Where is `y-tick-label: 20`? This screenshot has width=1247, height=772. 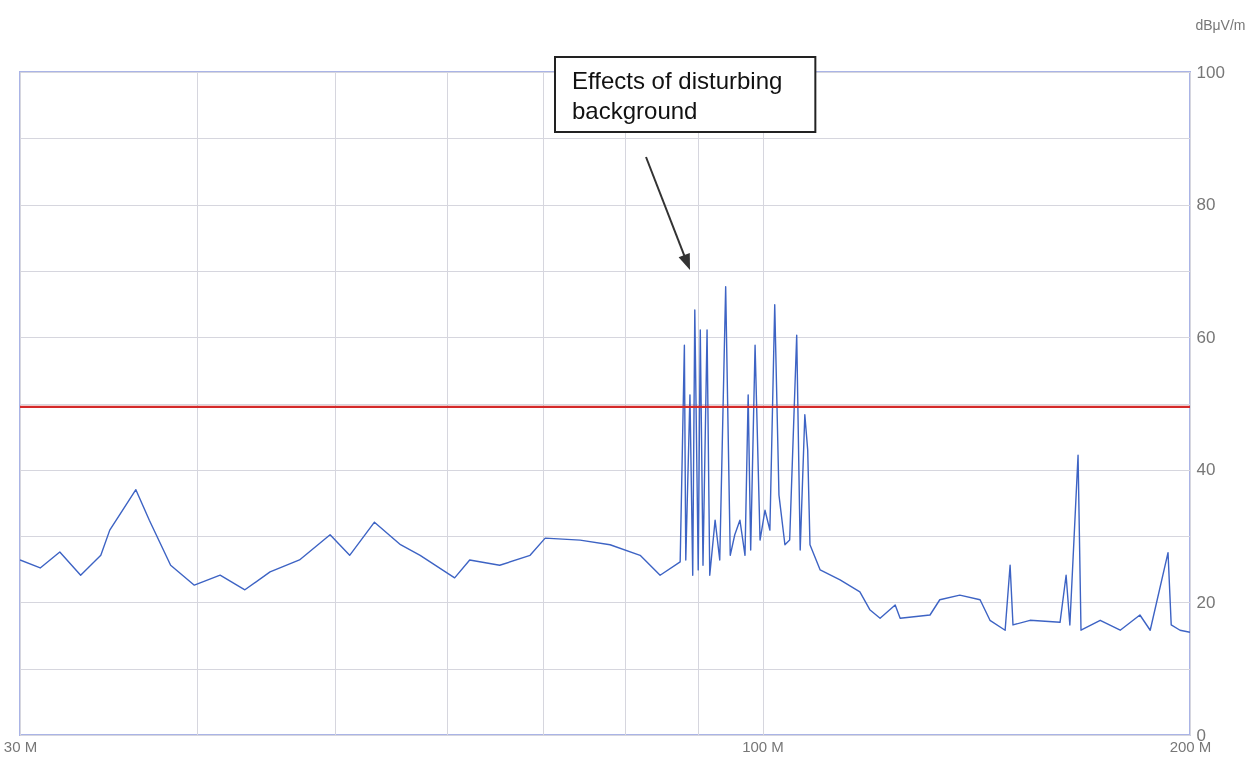 y-tick-label: 20 is located at coordinates (1206, 602).